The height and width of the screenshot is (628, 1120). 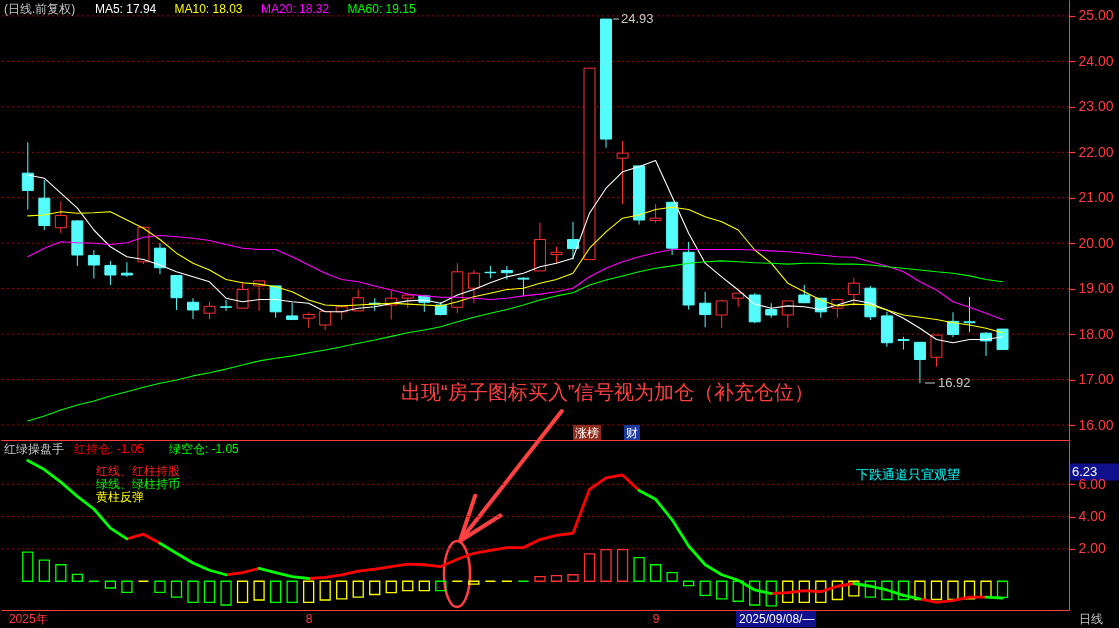 What do you see at coordinates (777, 619) in the screenshot?
I see `text: 2025/09/08/—` at bounding box center [777, 619].